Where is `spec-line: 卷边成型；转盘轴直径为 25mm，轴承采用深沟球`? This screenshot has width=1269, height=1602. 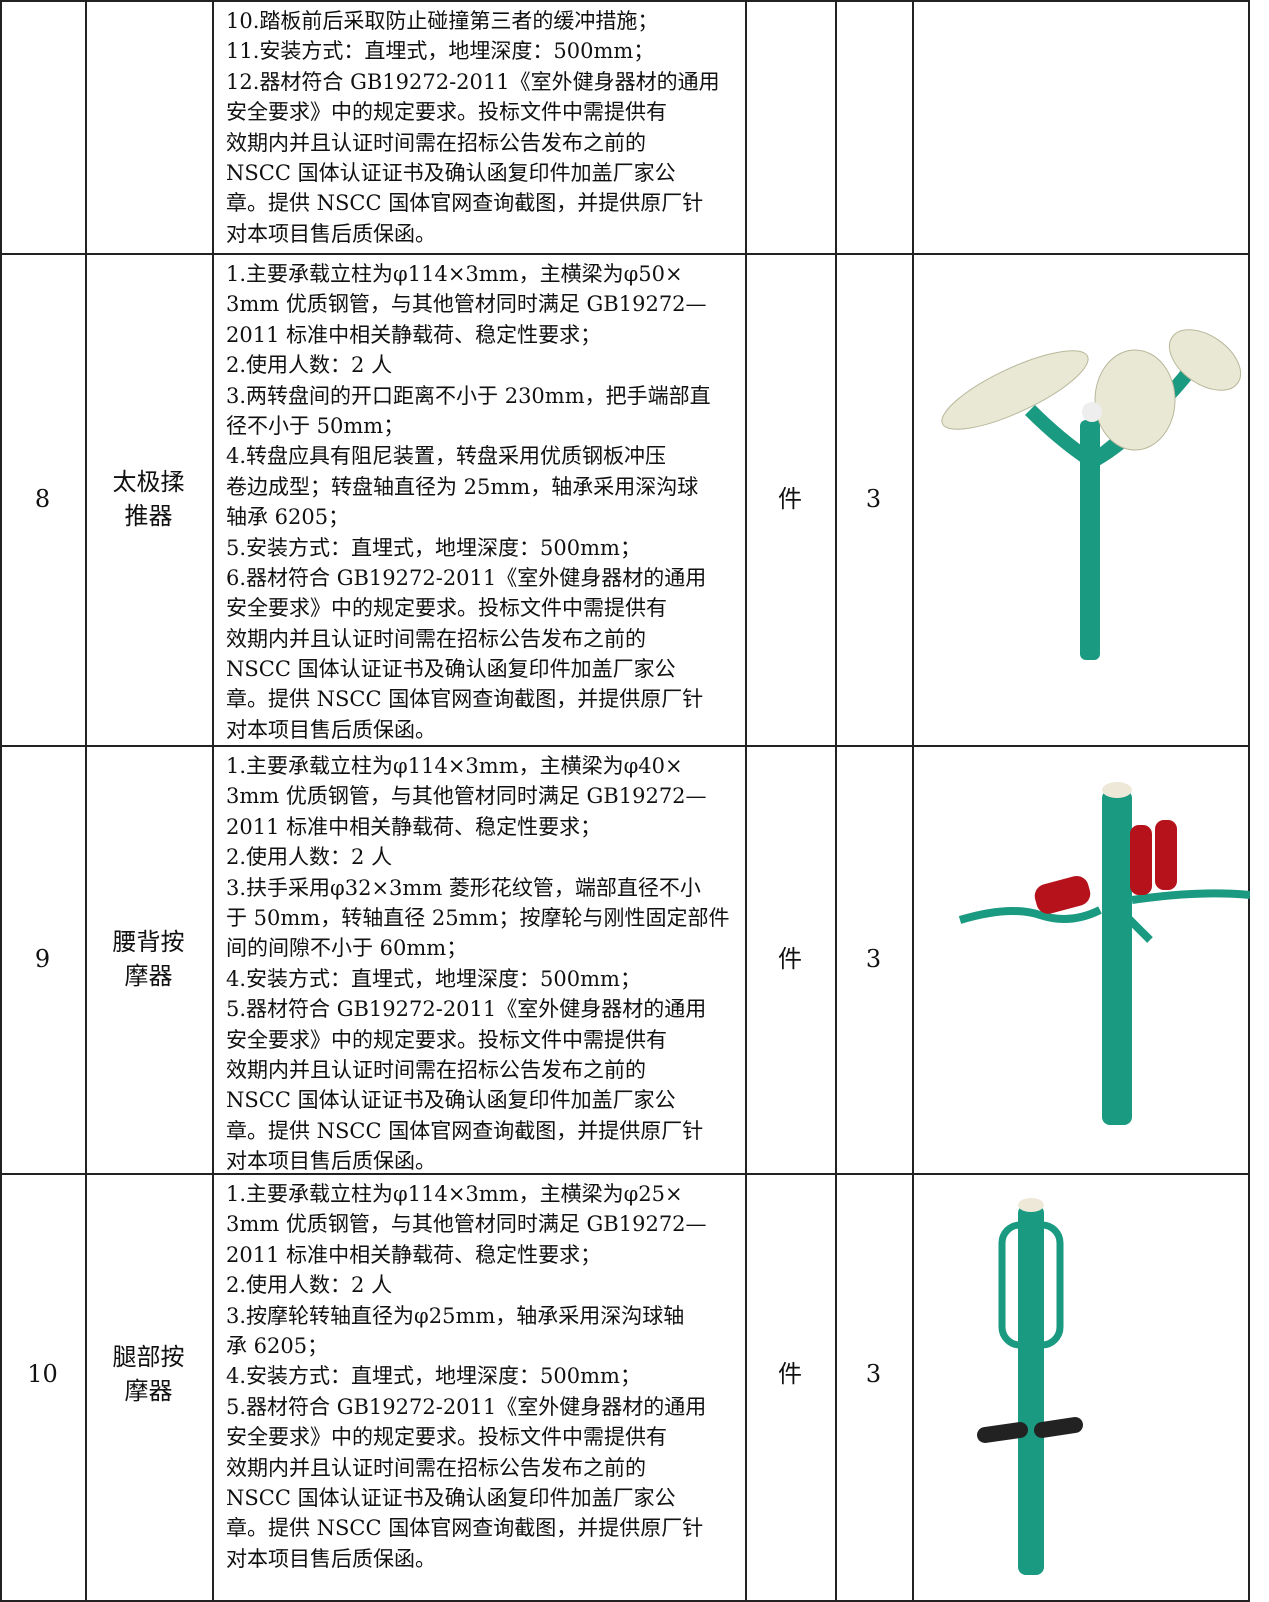
spec-line: 卷边成型；转盘轴直径为 25mm，轴承采用深沟球 is located at coordinates (462, 486).